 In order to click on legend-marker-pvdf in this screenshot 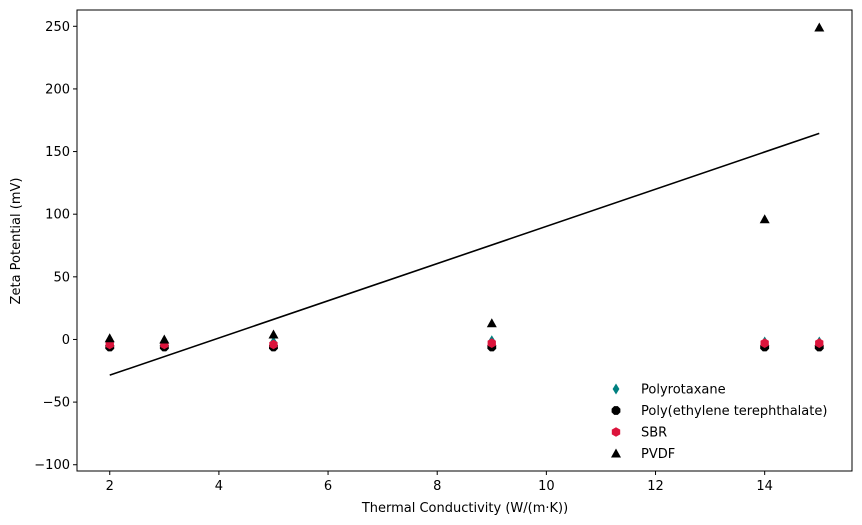, I will do `click(616, 453)`.